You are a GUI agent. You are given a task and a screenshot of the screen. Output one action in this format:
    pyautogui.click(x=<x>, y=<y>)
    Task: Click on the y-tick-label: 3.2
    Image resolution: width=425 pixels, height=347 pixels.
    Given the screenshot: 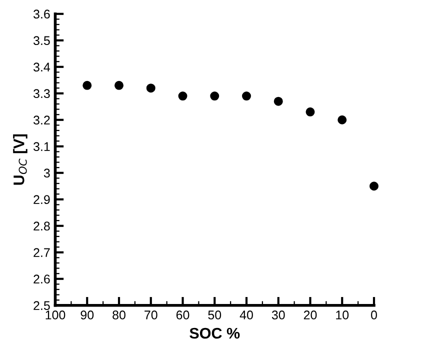 What is the action you would take?
    pyautogui.click(x=41, y=120)
    